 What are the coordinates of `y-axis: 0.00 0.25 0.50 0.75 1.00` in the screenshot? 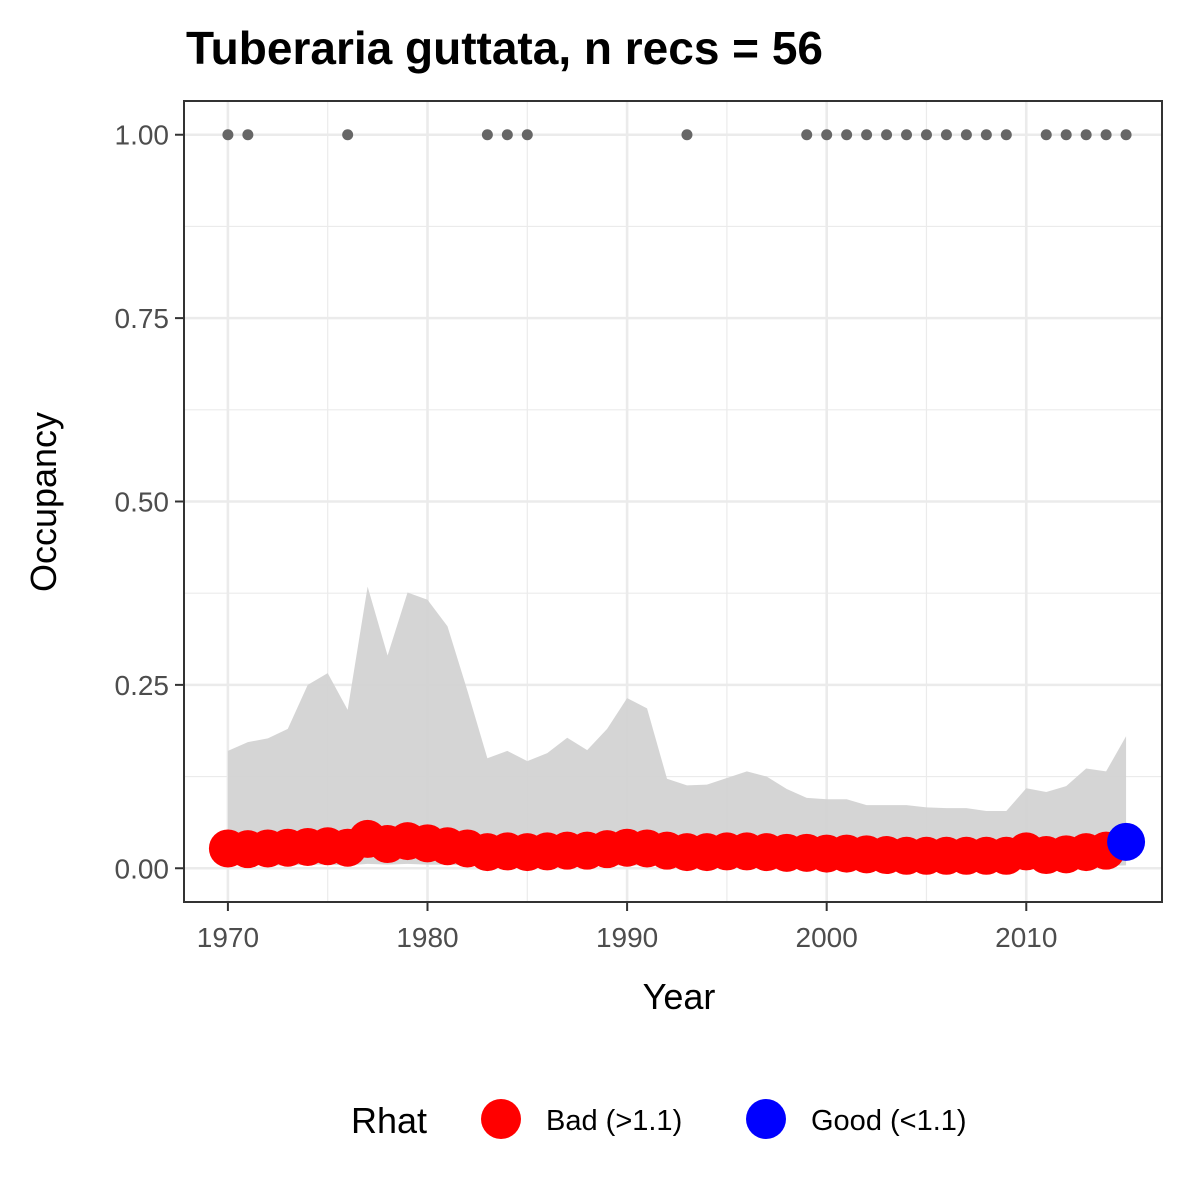 It's located at (149, 502).